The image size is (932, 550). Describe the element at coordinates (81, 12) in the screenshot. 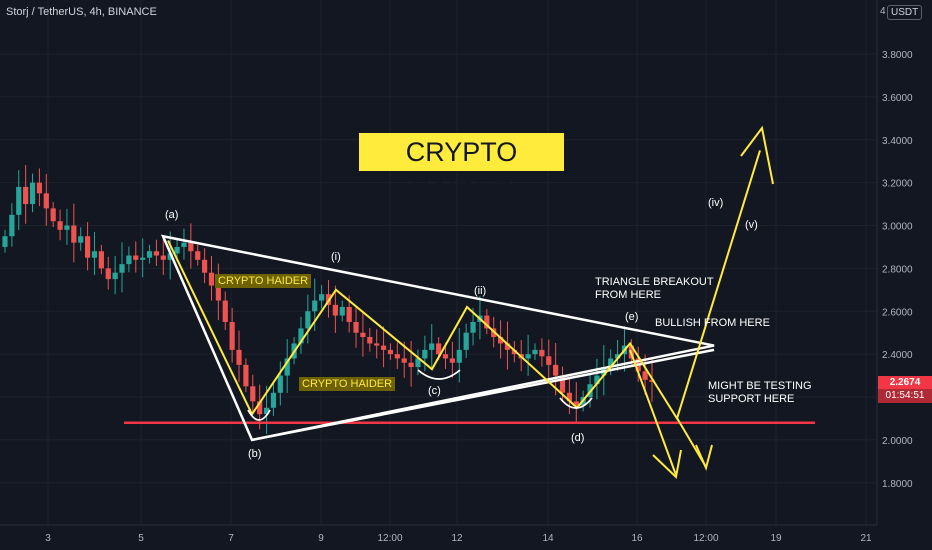

I see `symbol-title: Storj / TetherUS, 4h, BINANCE` at that location.